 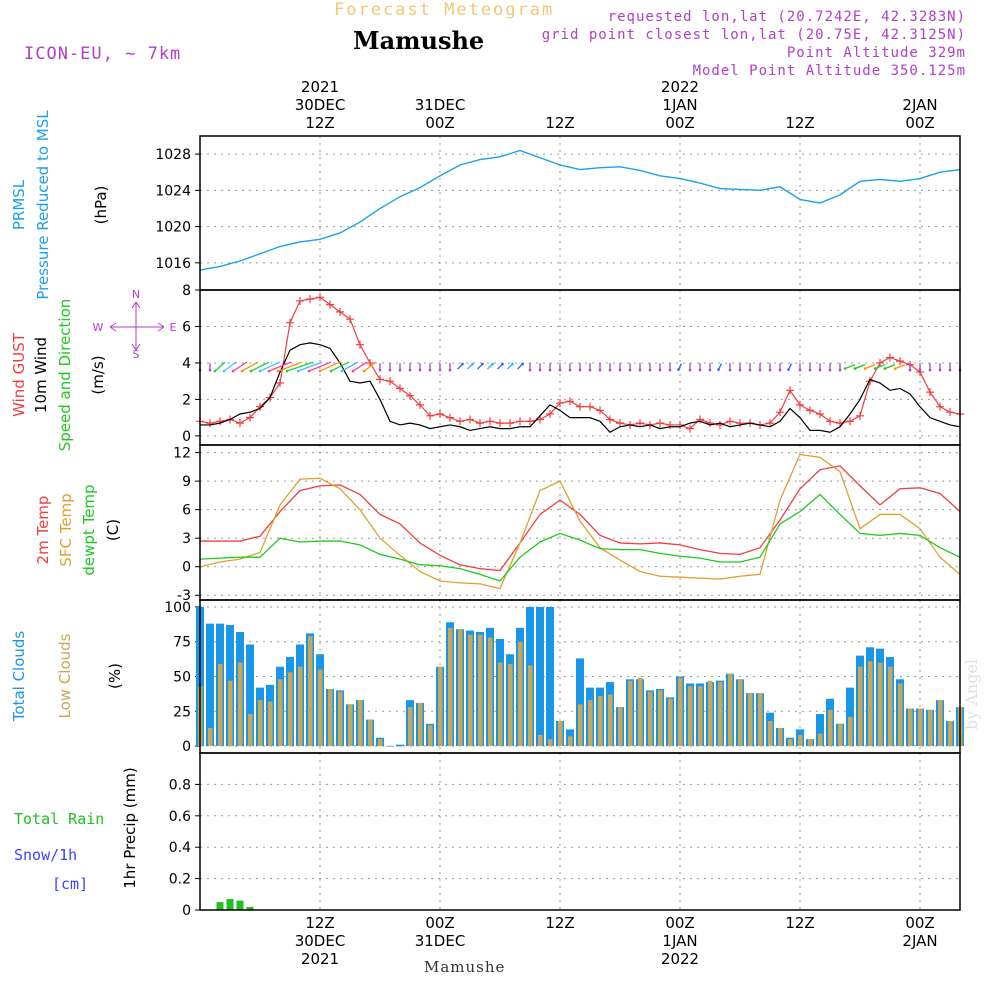 I want to click on legend-total-rain: Total Rain, so click(x=59, y=819).